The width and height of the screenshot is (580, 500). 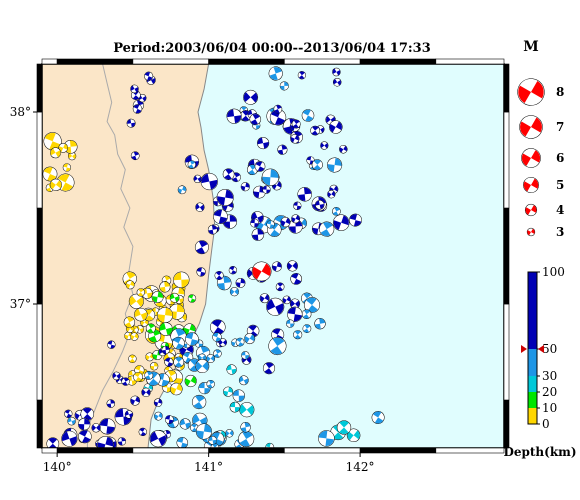 I want to click on lat-tick-label: 37°, so click(x=20, y=304).